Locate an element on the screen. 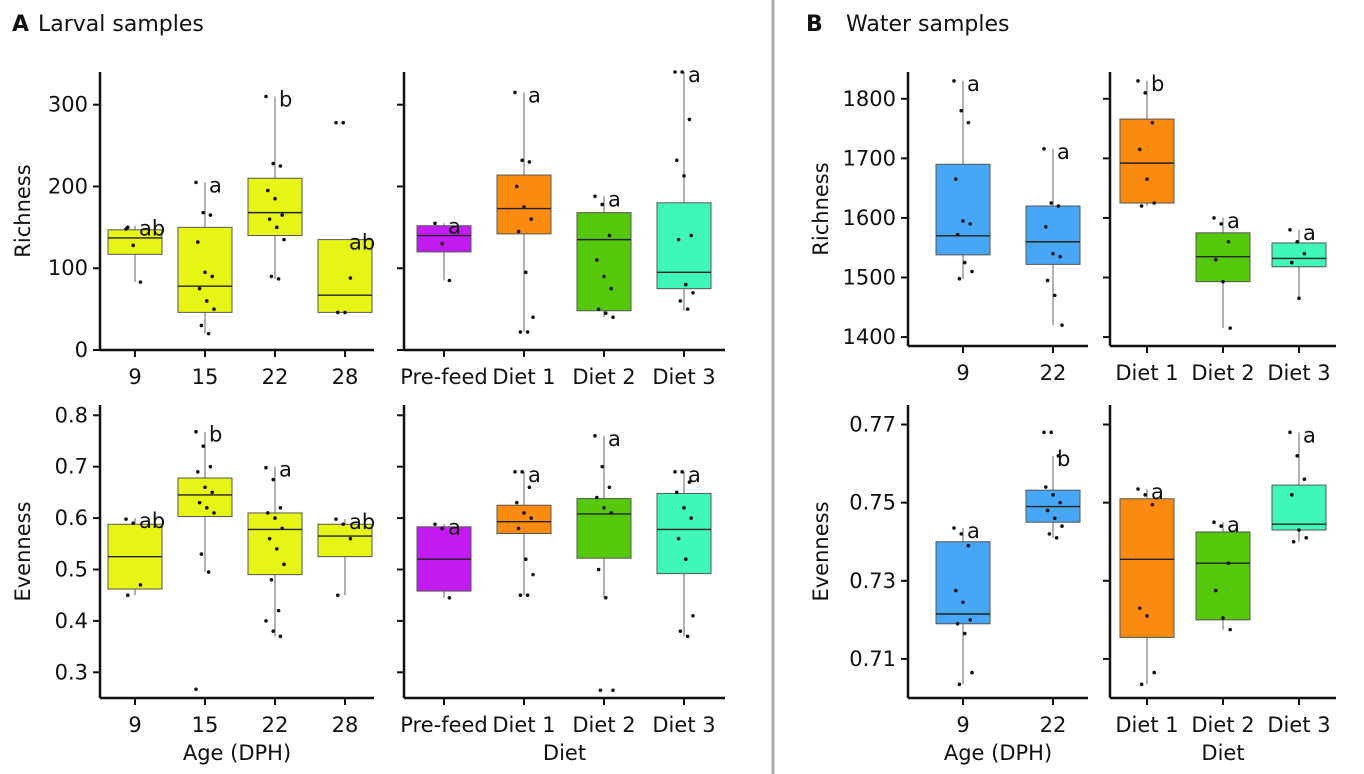 Image resolution: width=1364 pixels, height=774 pixels. x-tick-label: 22 is located at coordinates (275, 725).